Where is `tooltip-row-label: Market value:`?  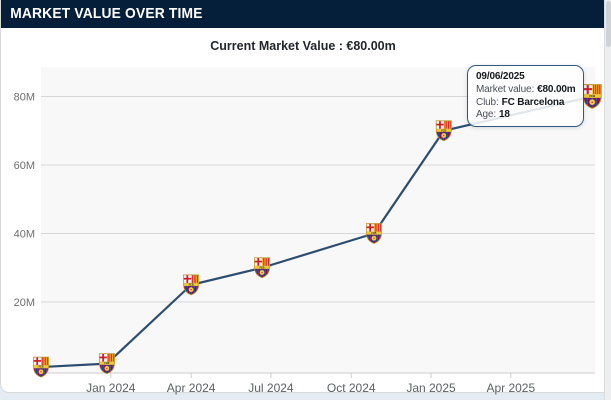
tooltip-row-label: Market value: is located at coordinates (505, 90).